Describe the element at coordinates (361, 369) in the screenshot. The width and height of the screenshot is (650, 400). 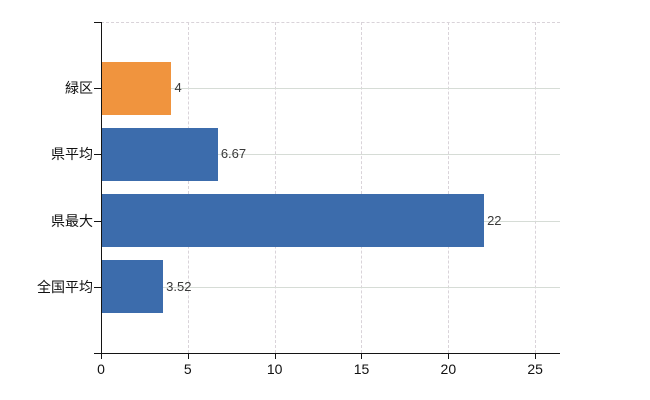
I see `x-tick-label: 15` at that location.